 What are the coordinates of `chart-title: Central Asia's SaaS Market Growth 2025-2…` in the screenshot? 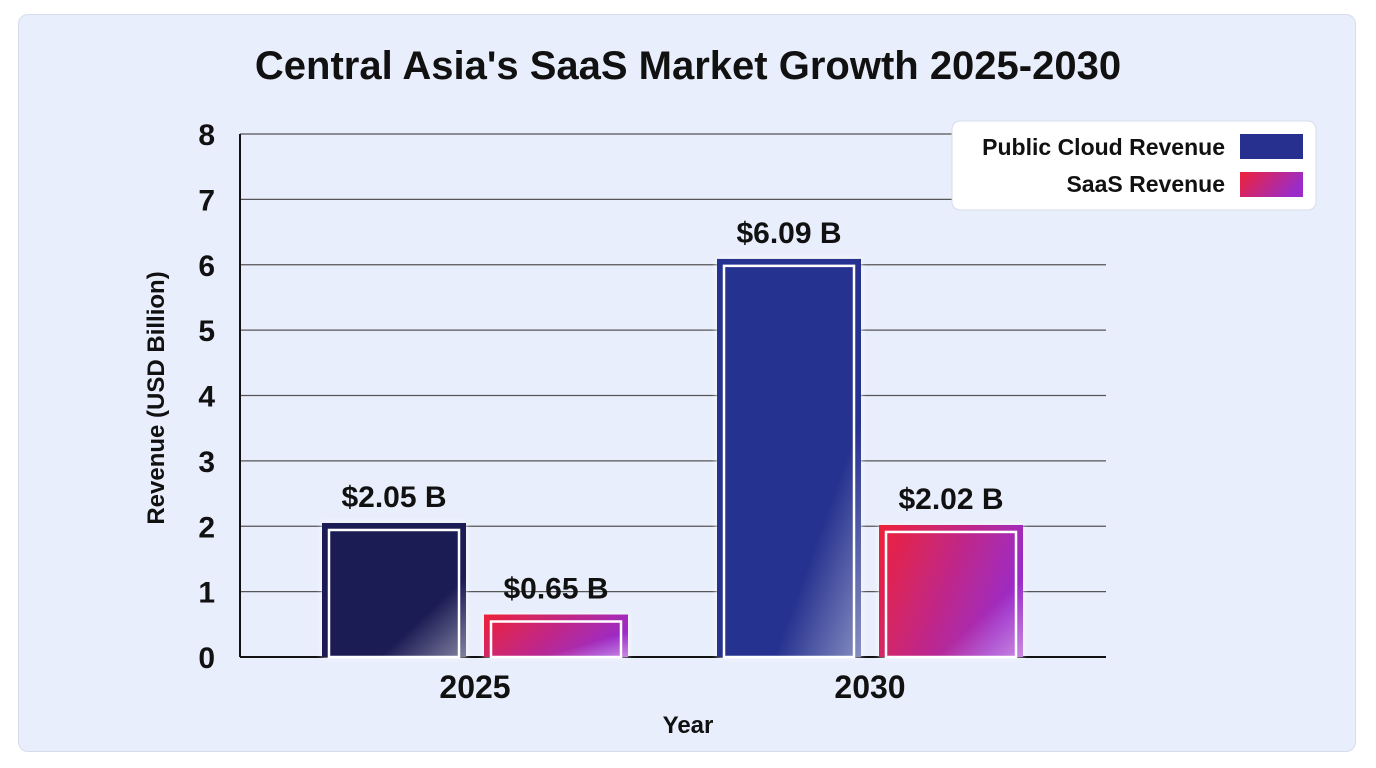 It's located at (688, 66).